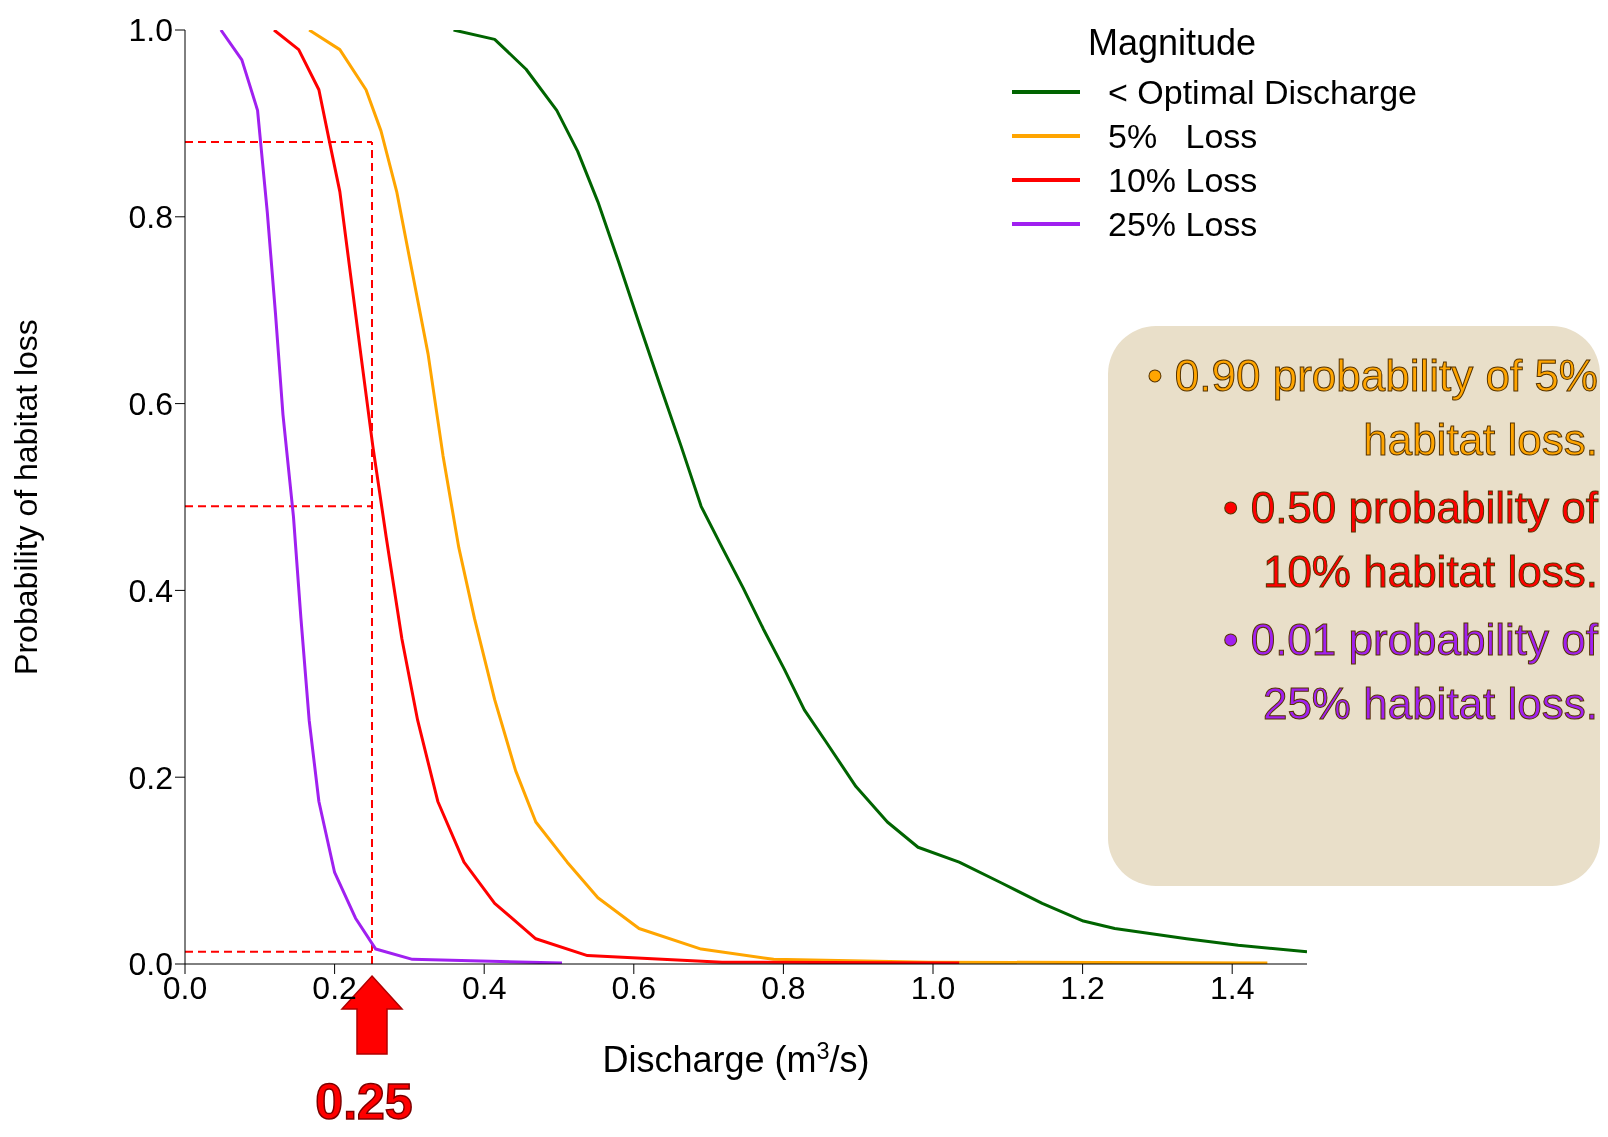 The width and height of the screenshot is (1608, 1137). Describe the element at coordinates (484, 987) in the screenshot. I see `x-tick-label: 0.4` at that location.